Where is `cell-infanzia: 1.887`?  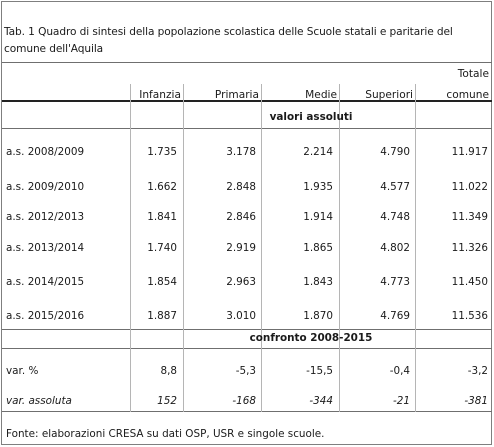 cell-infanzia: 1.887 is located at coordinates (162, 316).